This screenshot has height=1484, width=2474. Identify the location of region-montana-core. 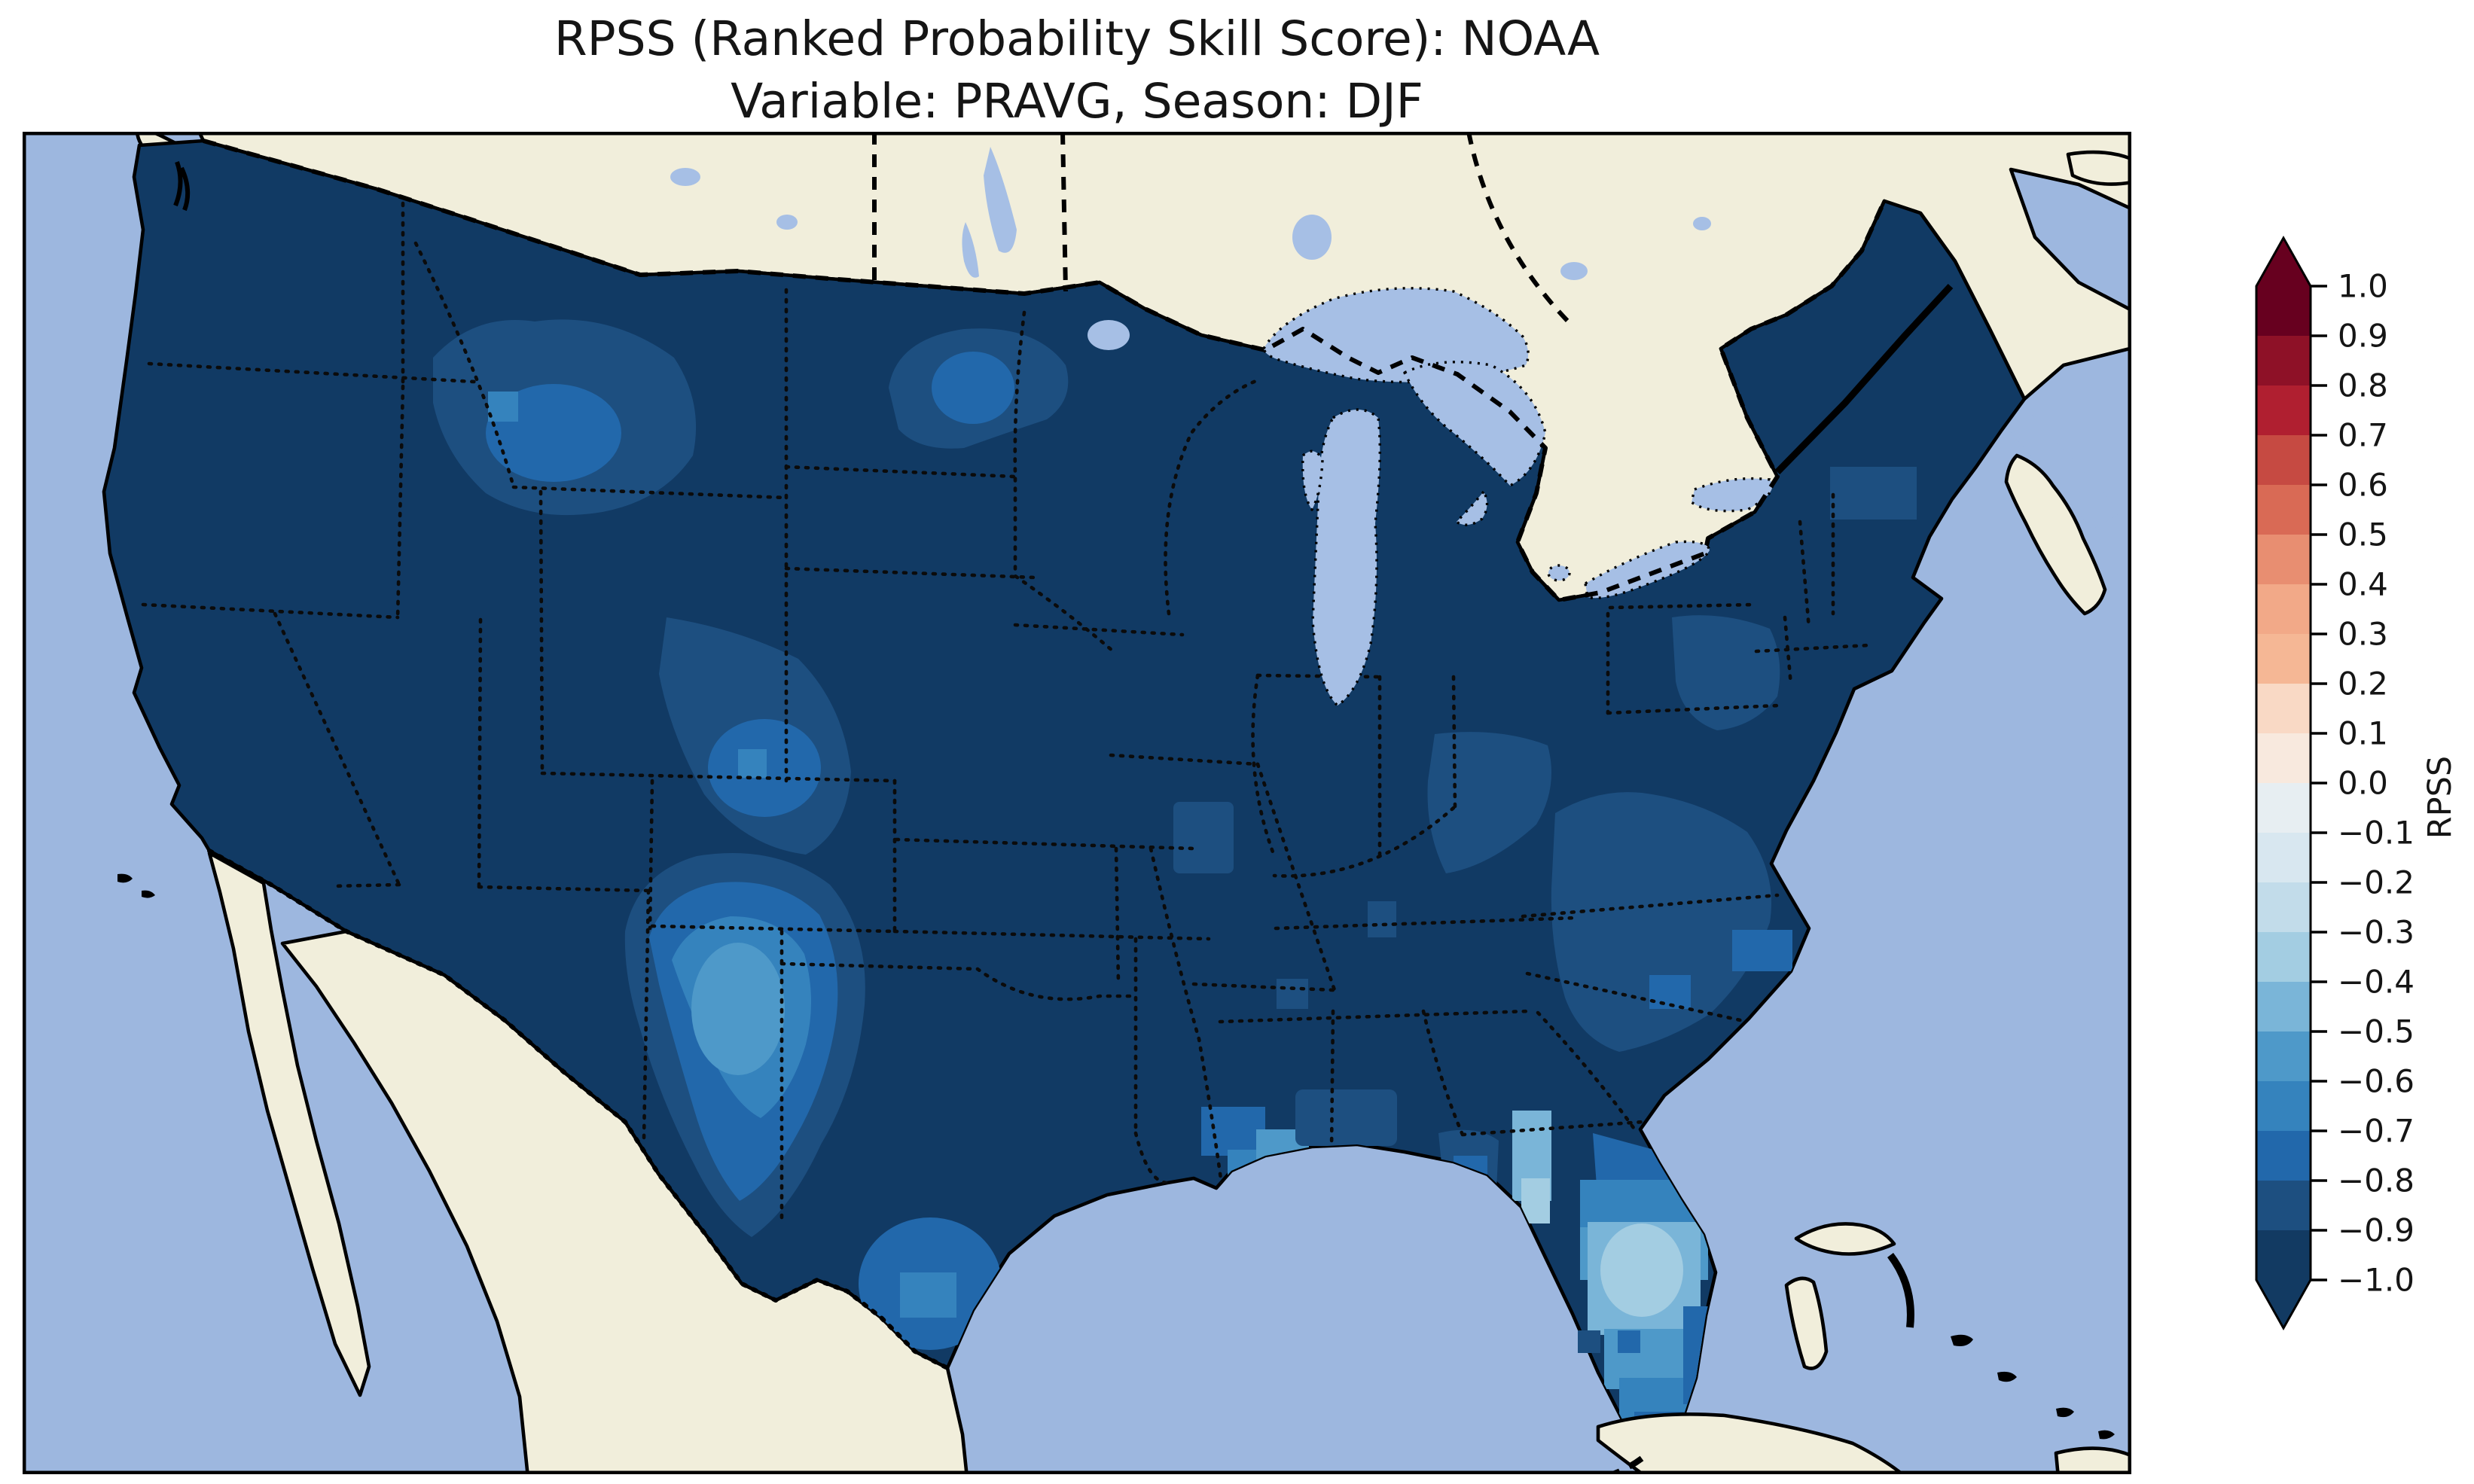
(554, 433).